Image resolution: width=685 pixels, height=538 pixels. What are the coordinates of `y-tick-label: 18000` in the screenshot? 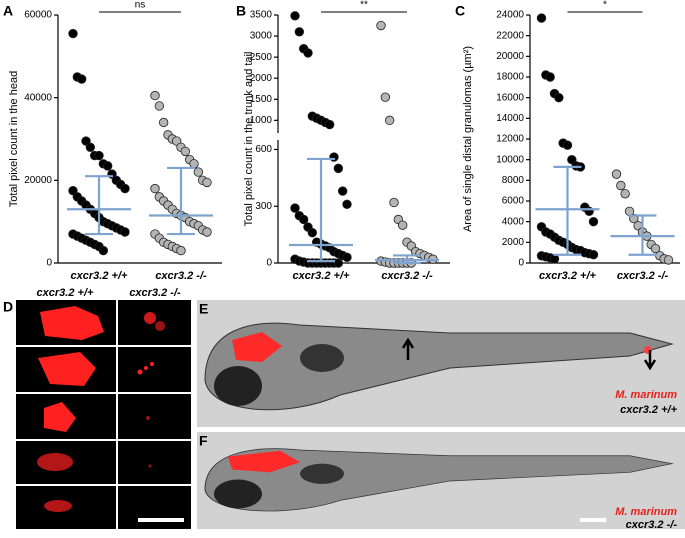 It's located at (510, 77).